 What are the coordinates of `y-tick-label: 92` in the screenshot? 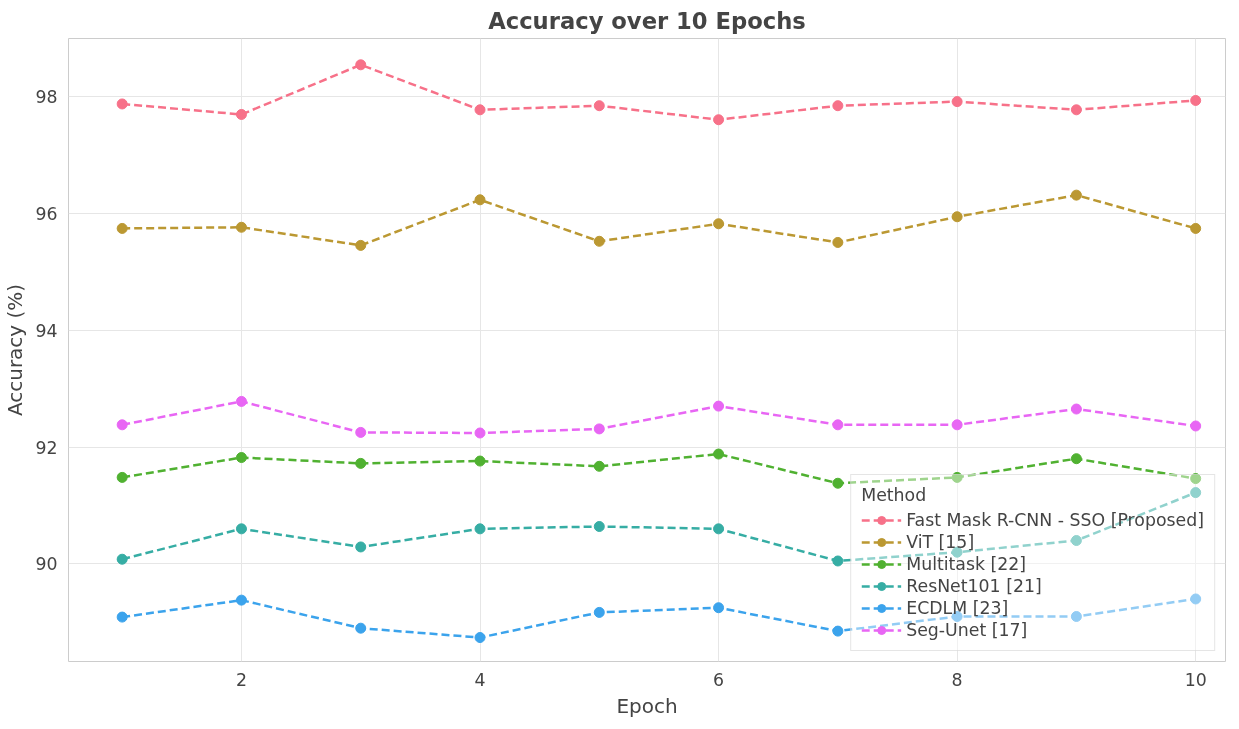 It's located at (46, 447).